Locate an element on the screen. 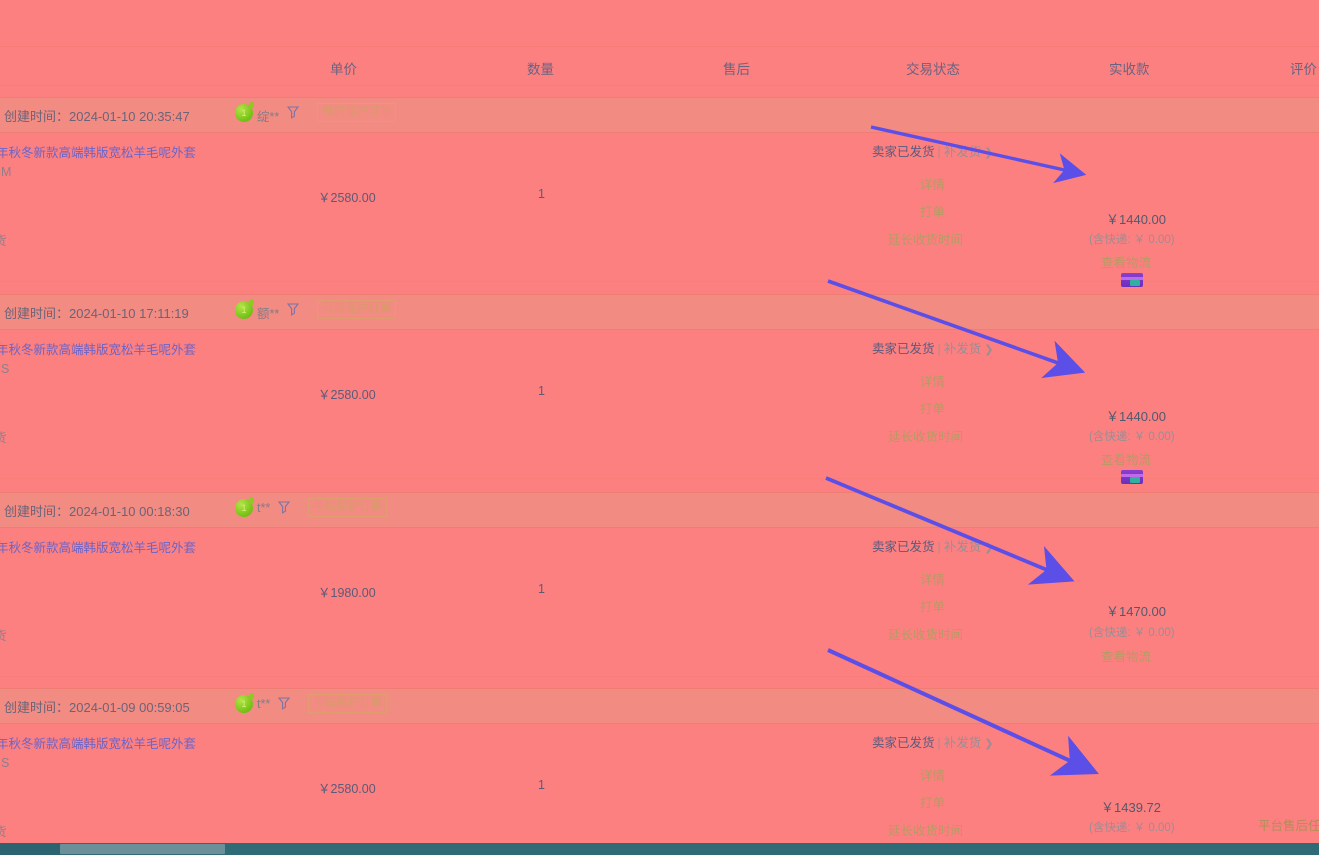 The height and width of the screenshot is (855, 1319). unit-price-value: ￥1980.00 is located at coordinates (347, 593).